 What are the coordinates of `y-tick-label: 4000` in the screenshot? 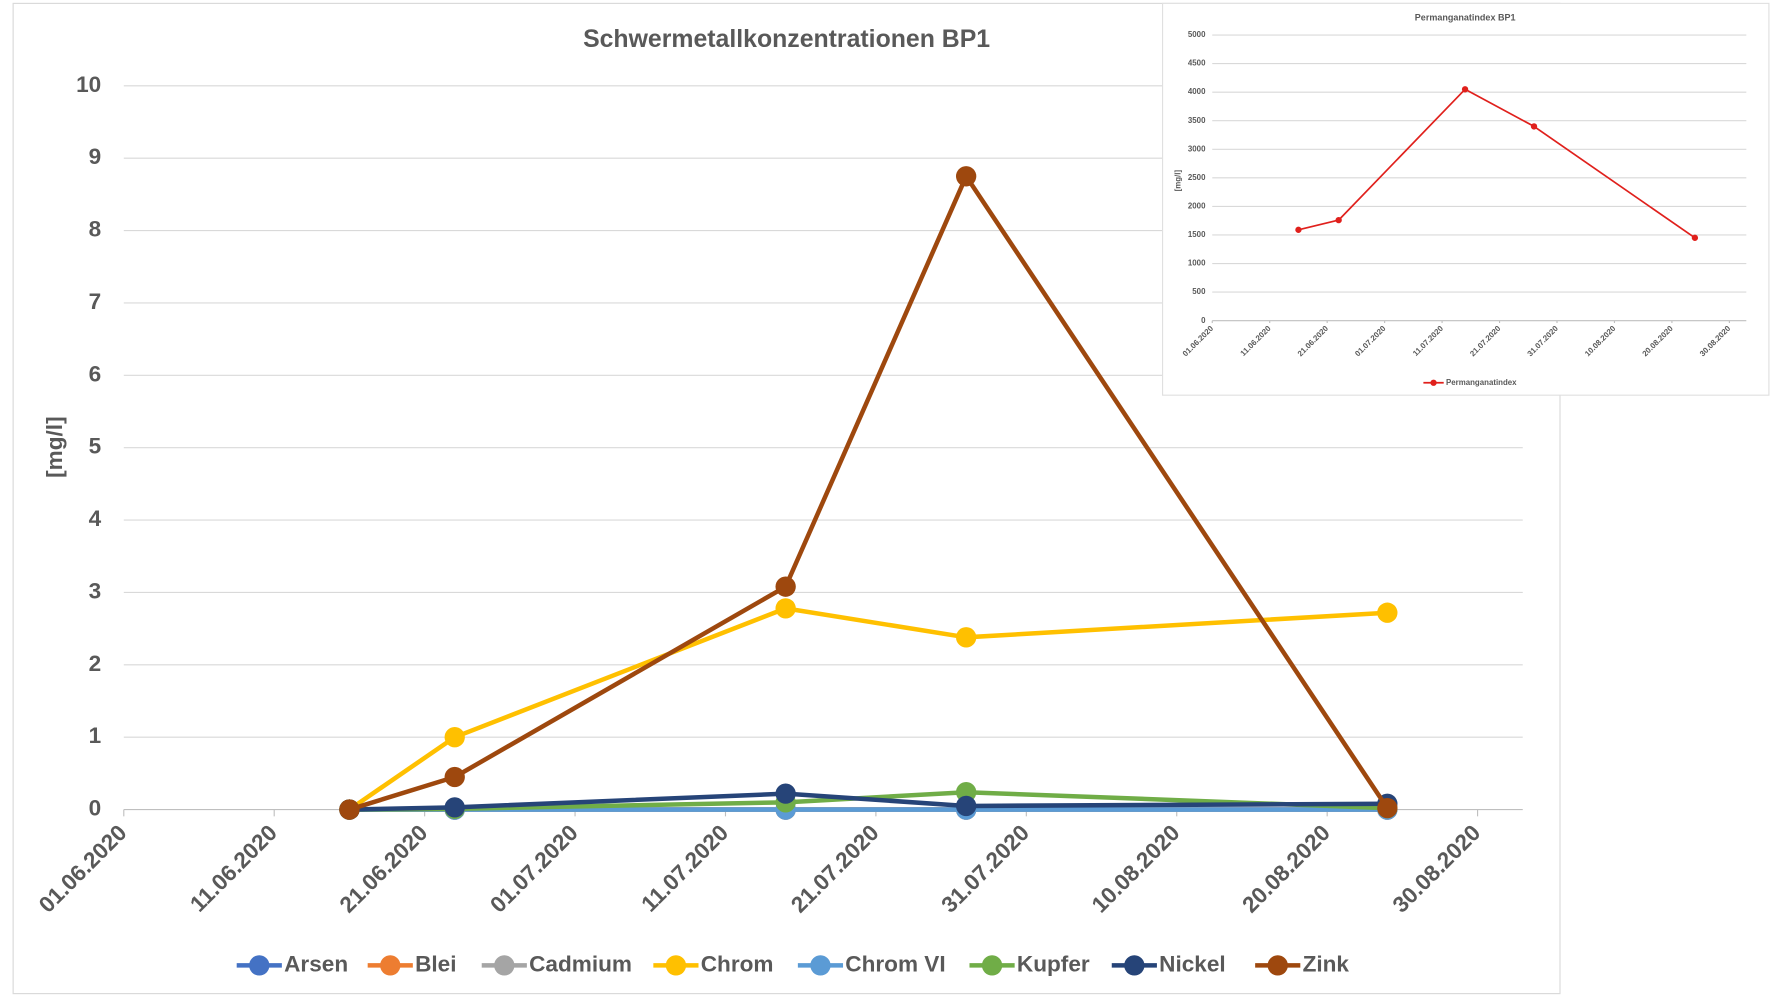 It's located at (1197, 91).